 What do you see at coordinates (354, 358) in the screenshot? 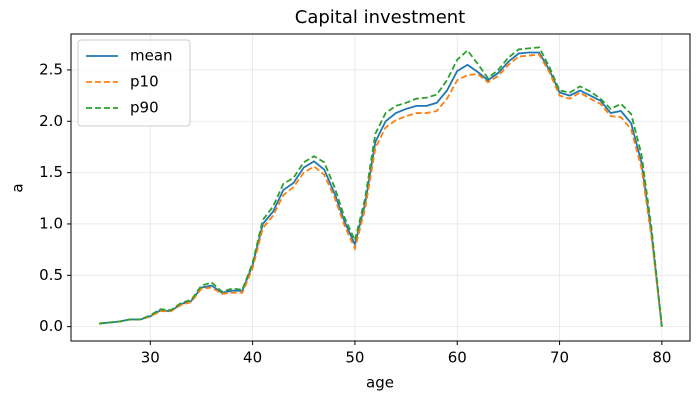
I see `x-tick-label: 50` at bounding box center [354, 358].